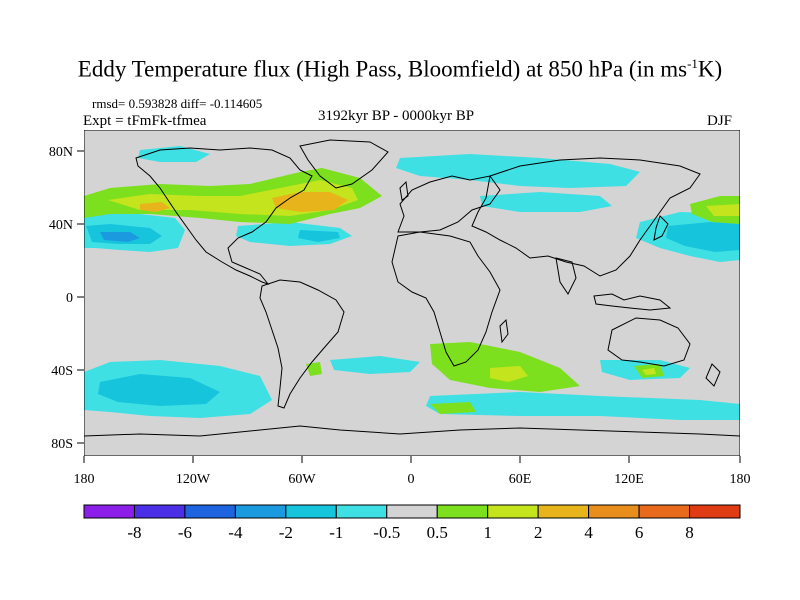 The image size is (800, 600). What do you see at coordinates (629, 479) in the screenshot?
I see `x-tick-label: 120E` at bounding box center [629, 479].